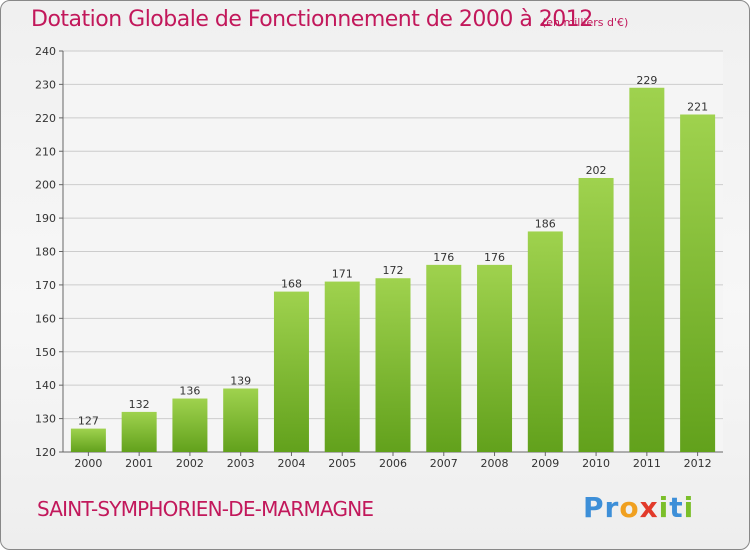 Image resolution: width=750 pixels, height=550 pixels. What do you see at coordinates (190, 463) in the screenshot?
I see `x-tick-label: 2002` at bounding box center [190, 463].